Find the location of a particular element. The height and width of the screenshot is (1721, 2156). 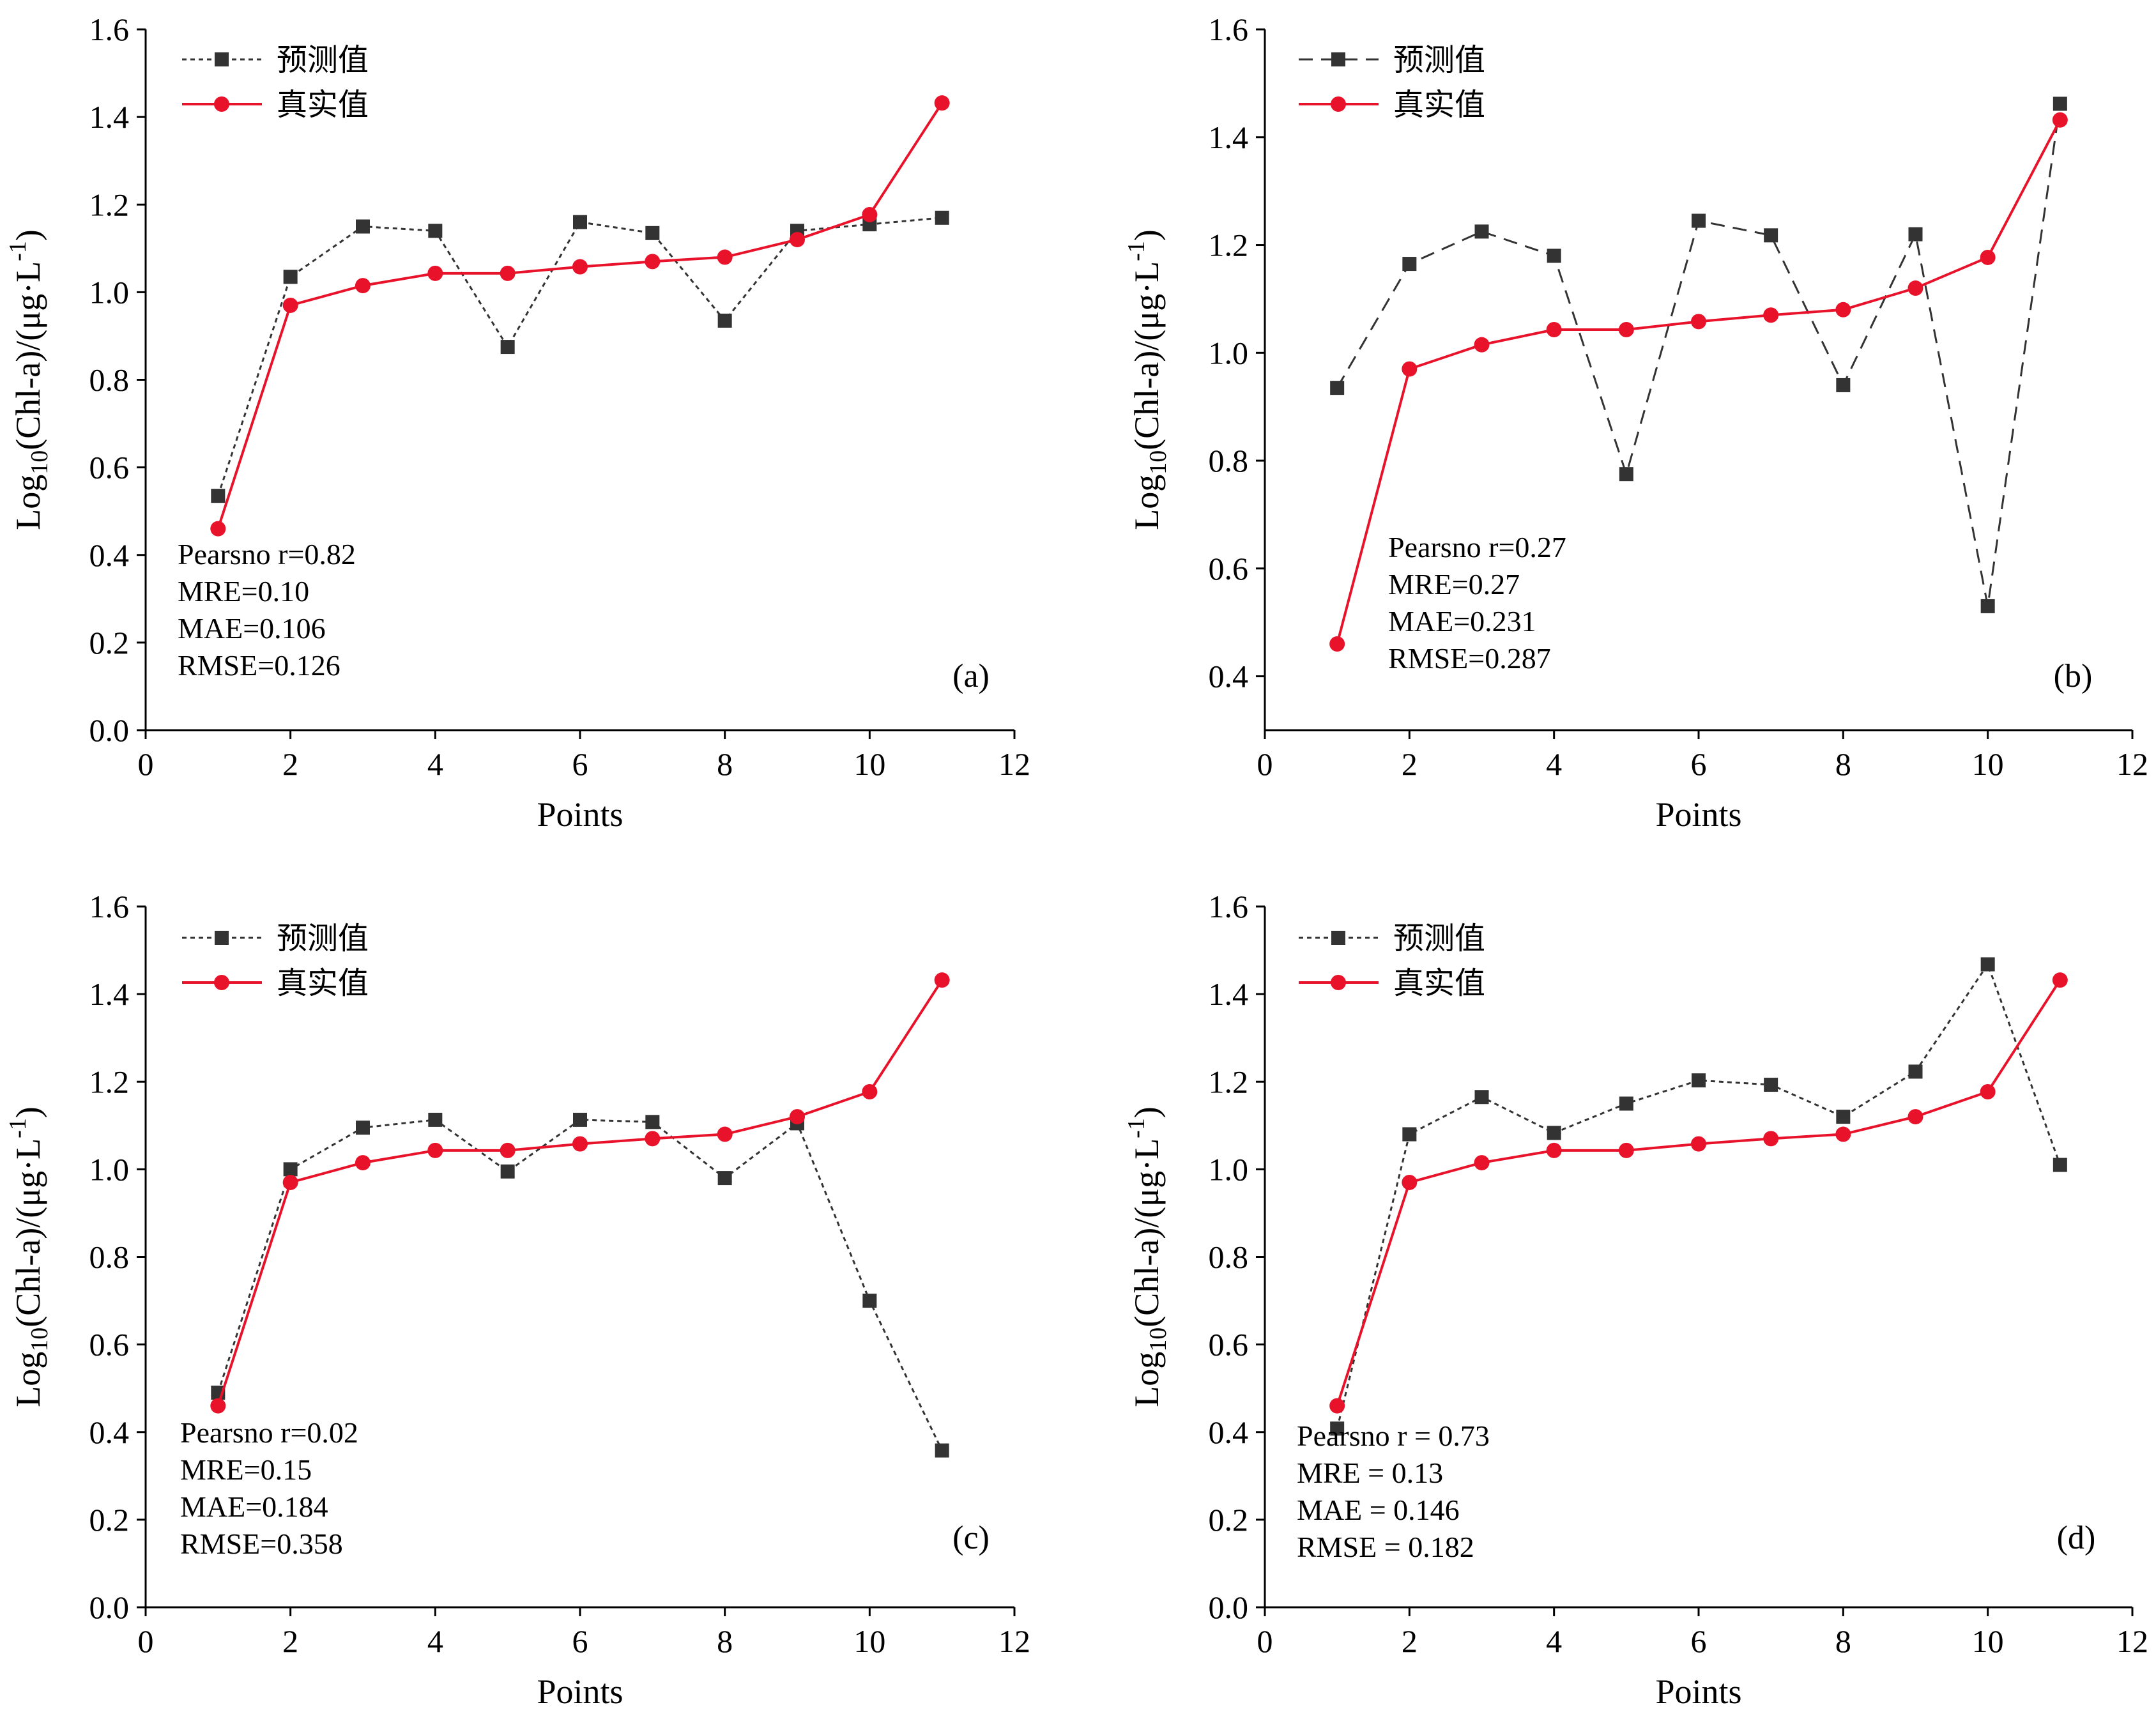

panel-label: (d) is located at coordinates (2076, 1538).